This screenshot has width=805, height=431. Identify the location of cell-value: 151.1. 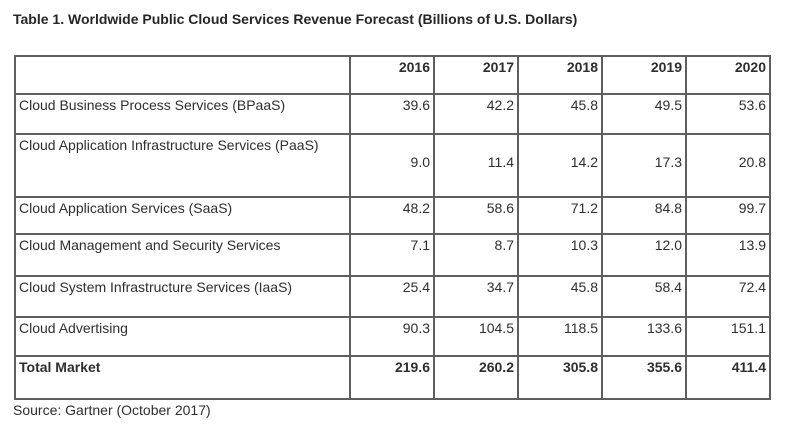
(728, 336).